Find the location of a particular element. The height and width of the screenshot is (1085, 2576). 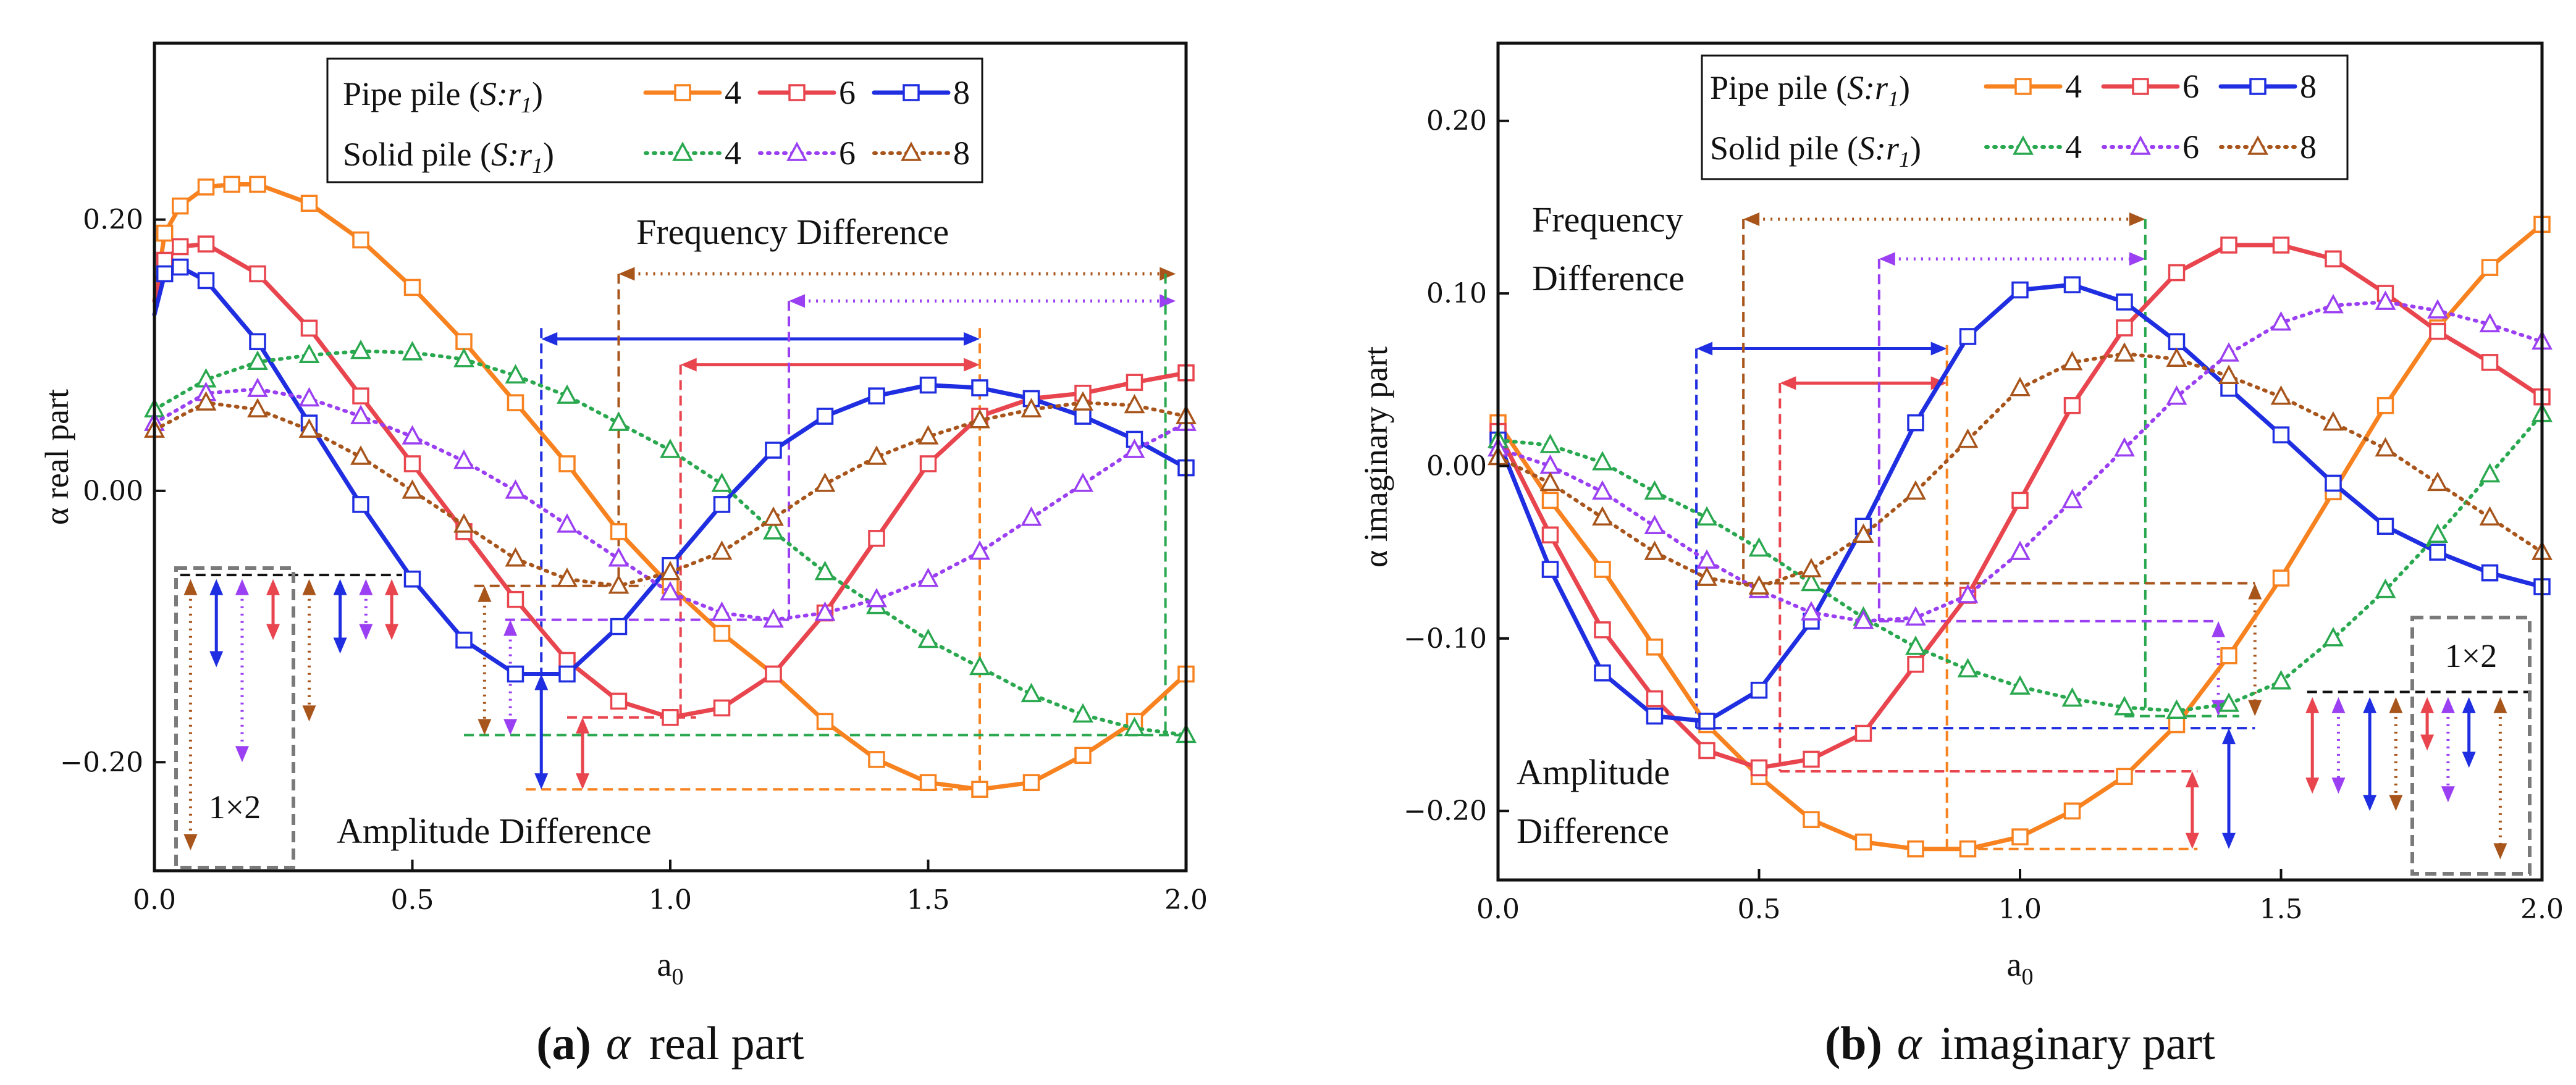

legend-marker-solid4 is located at coordinates (2023, 145).